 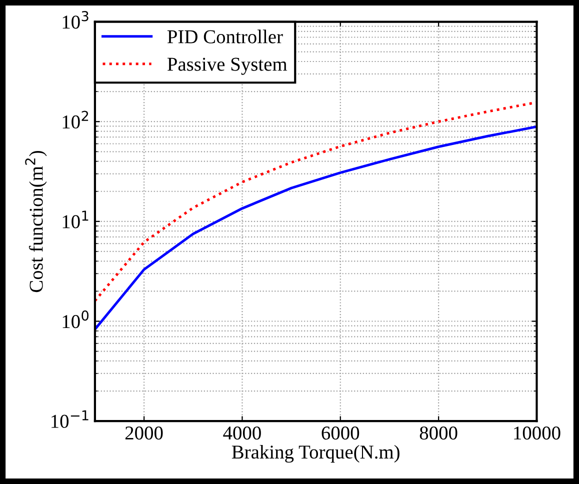 I want to click on x-tick-label: 6000, so click(x=341, y=433).